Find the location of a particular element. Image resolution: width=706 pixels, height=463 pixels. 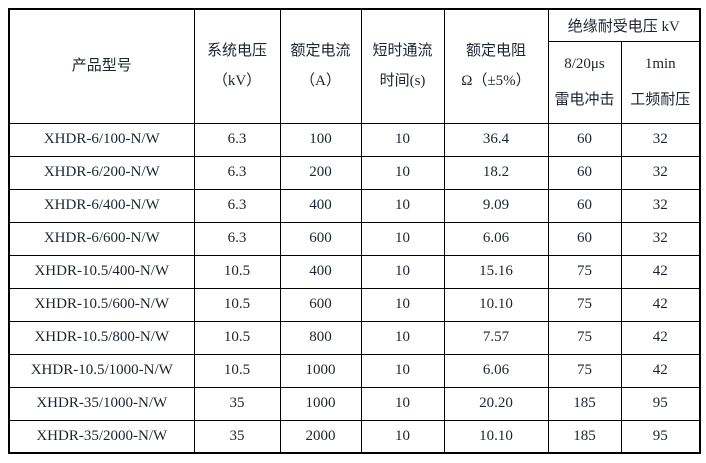

table-row: XHDR-10.5/1000-N/W 10.5 1000 10 6.06 75 42 is located at coordinates (354, 370).